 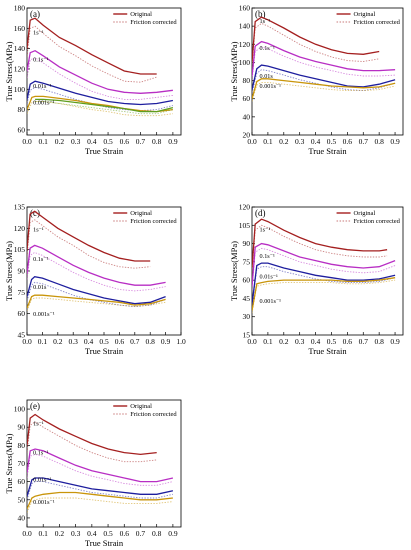 I want to click on friction-corrected-line-extra, so click(x=104, y=108).